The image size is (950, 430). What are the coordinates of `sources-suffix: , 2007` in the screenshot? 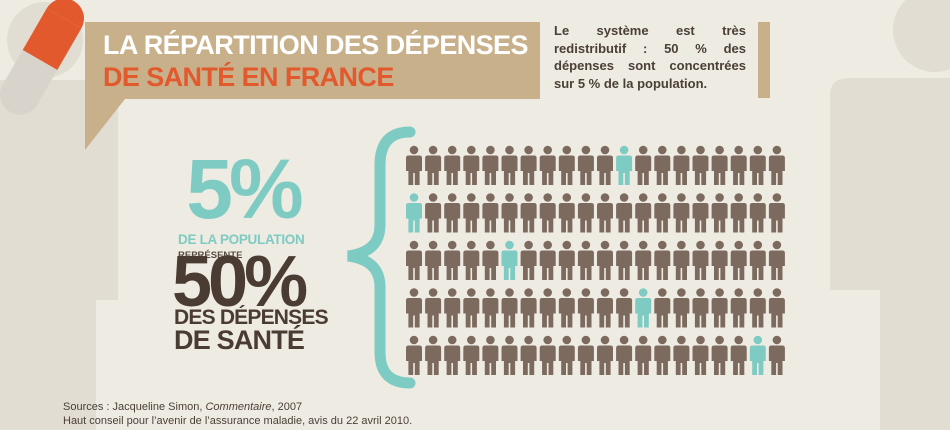 It's located at (287, 407).